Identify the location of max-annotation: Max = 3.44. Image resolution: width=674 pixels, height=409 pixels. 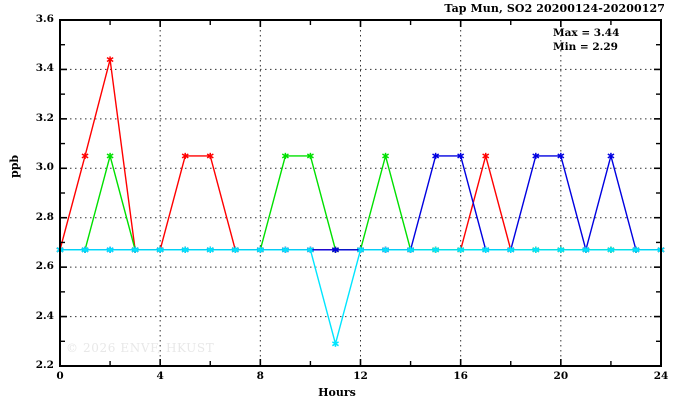
(586, 33).